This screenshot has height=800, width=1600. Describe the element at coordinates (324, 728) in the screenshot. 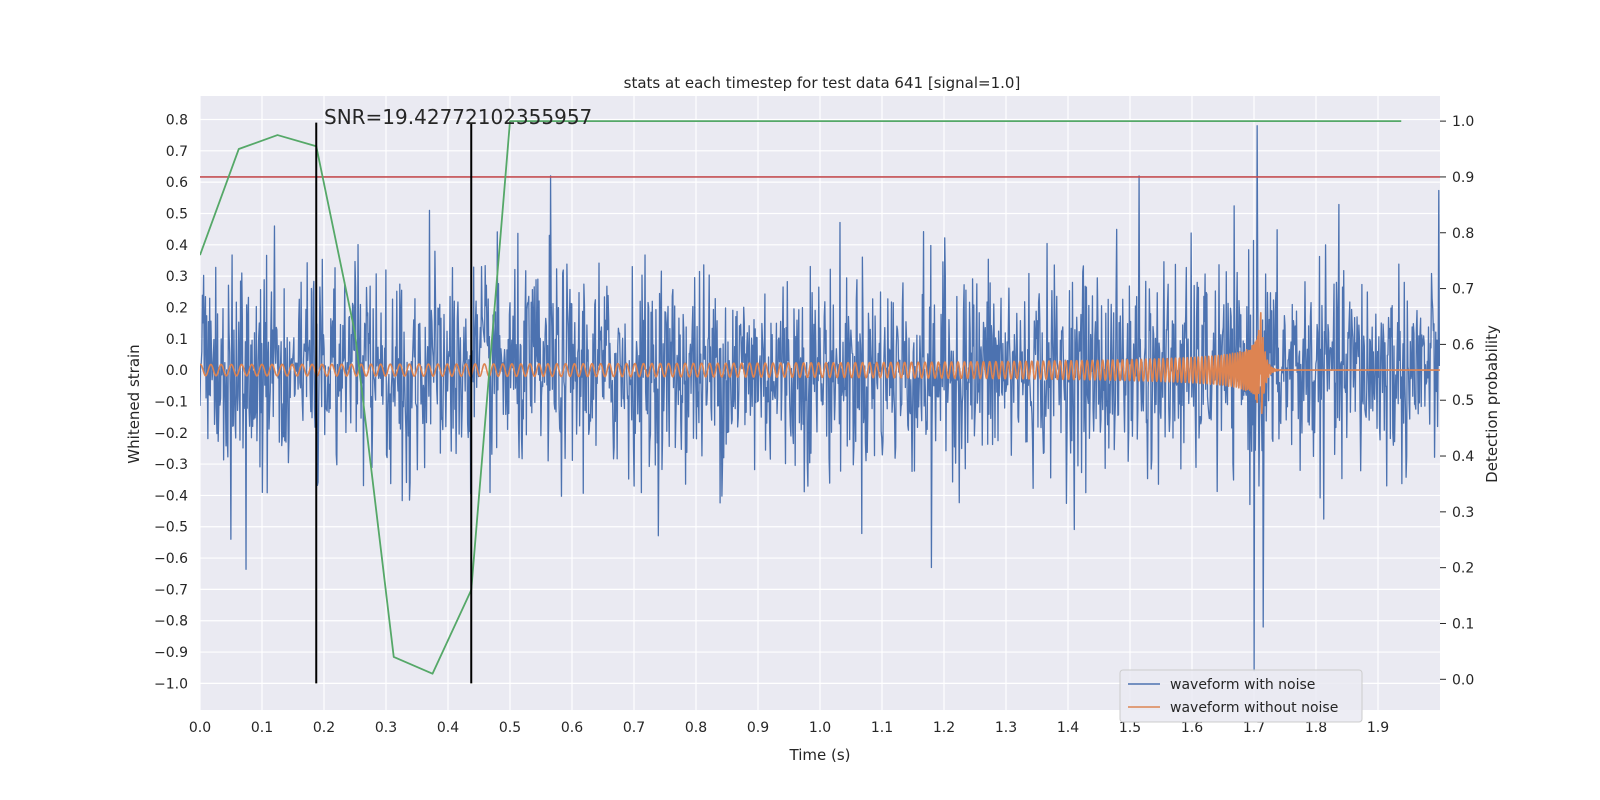

I see `x-tick-label: 0.2` at that location.